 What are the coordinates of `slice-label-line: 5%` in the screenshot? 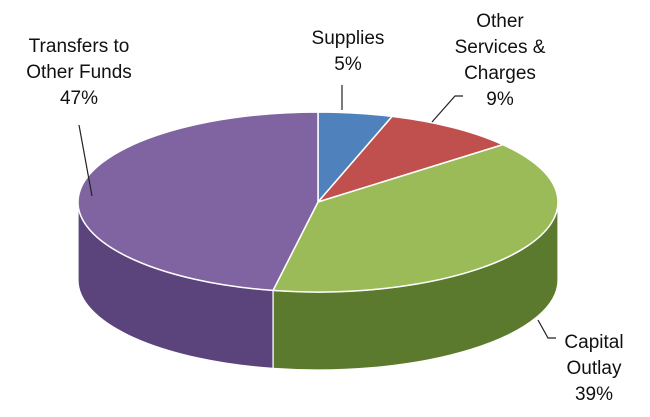 It's located at (348, 64).